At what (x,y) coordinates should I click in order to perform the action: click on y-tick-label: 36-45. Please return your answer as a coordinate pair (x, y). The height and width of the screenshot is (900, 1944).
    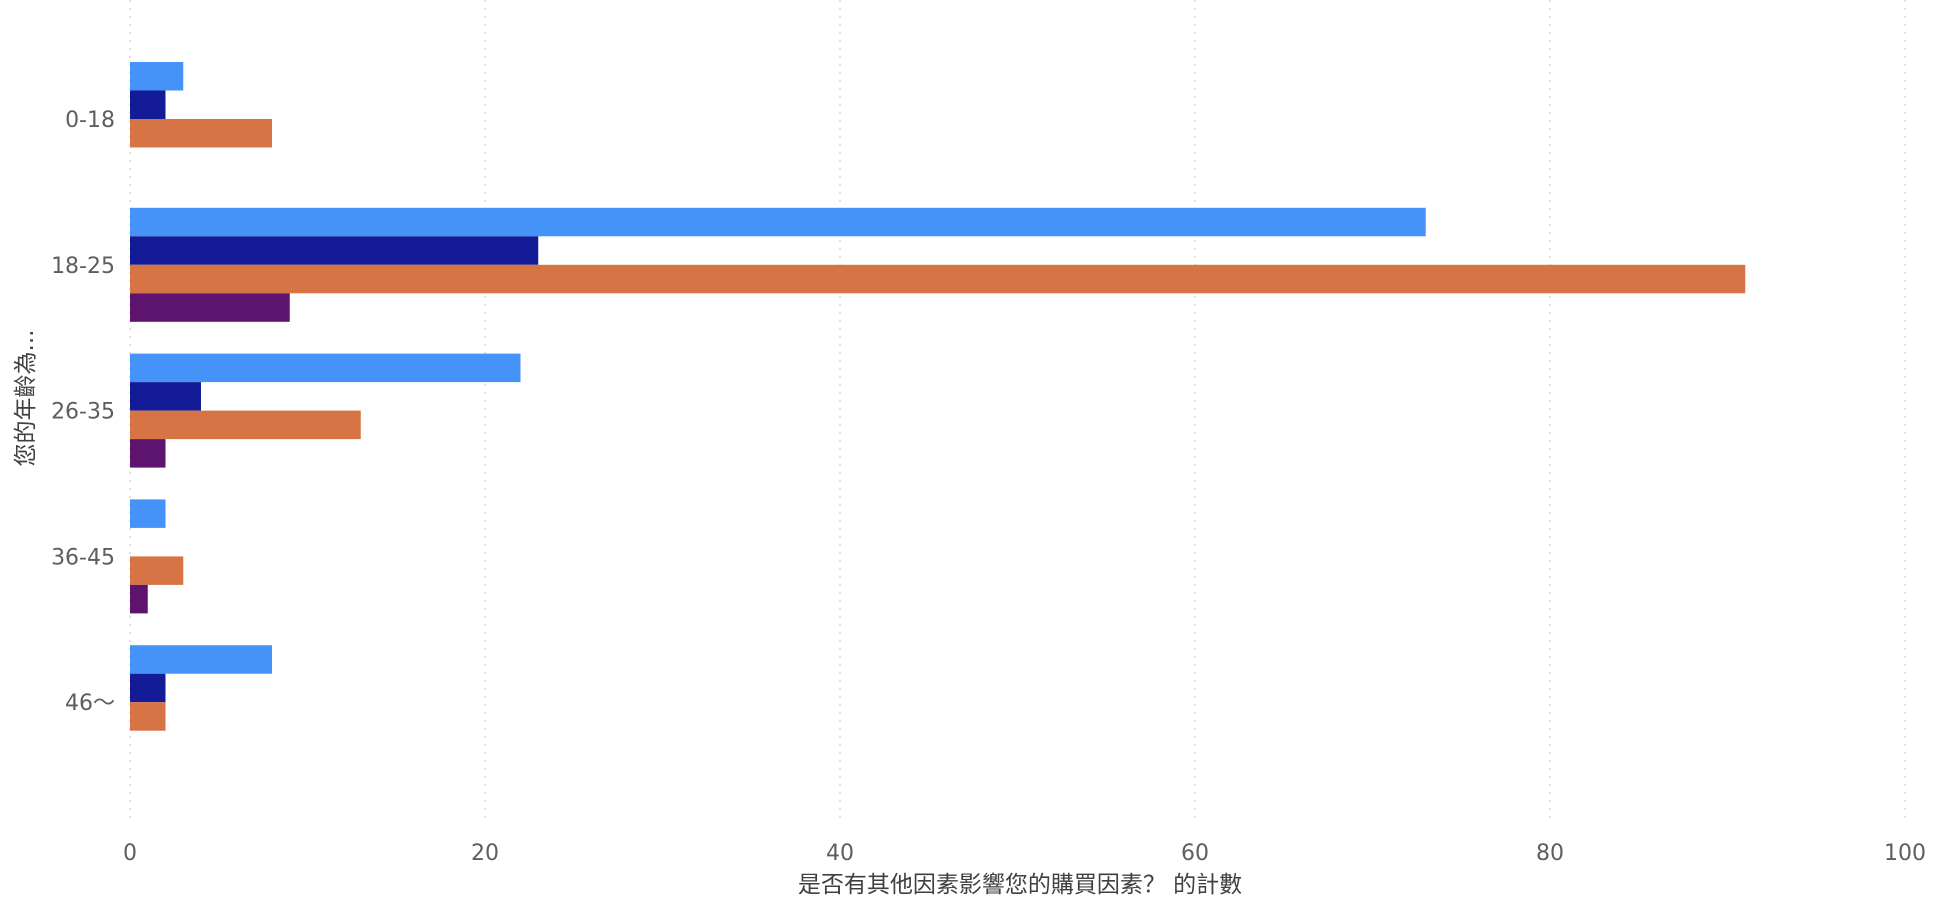
    Looking at the image, I should click on (83, 557).